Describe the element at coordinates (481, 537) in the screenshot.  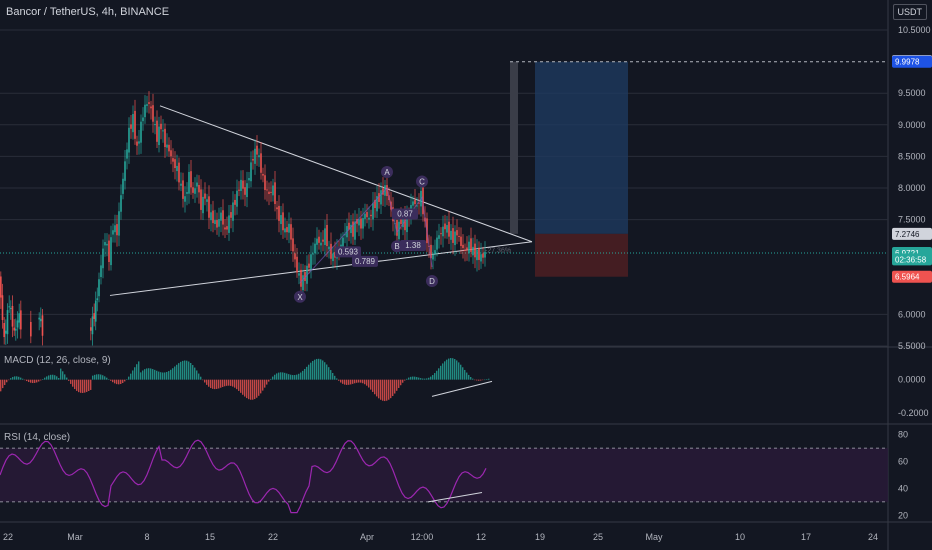
I see `x-tick-label: 12` at that location.